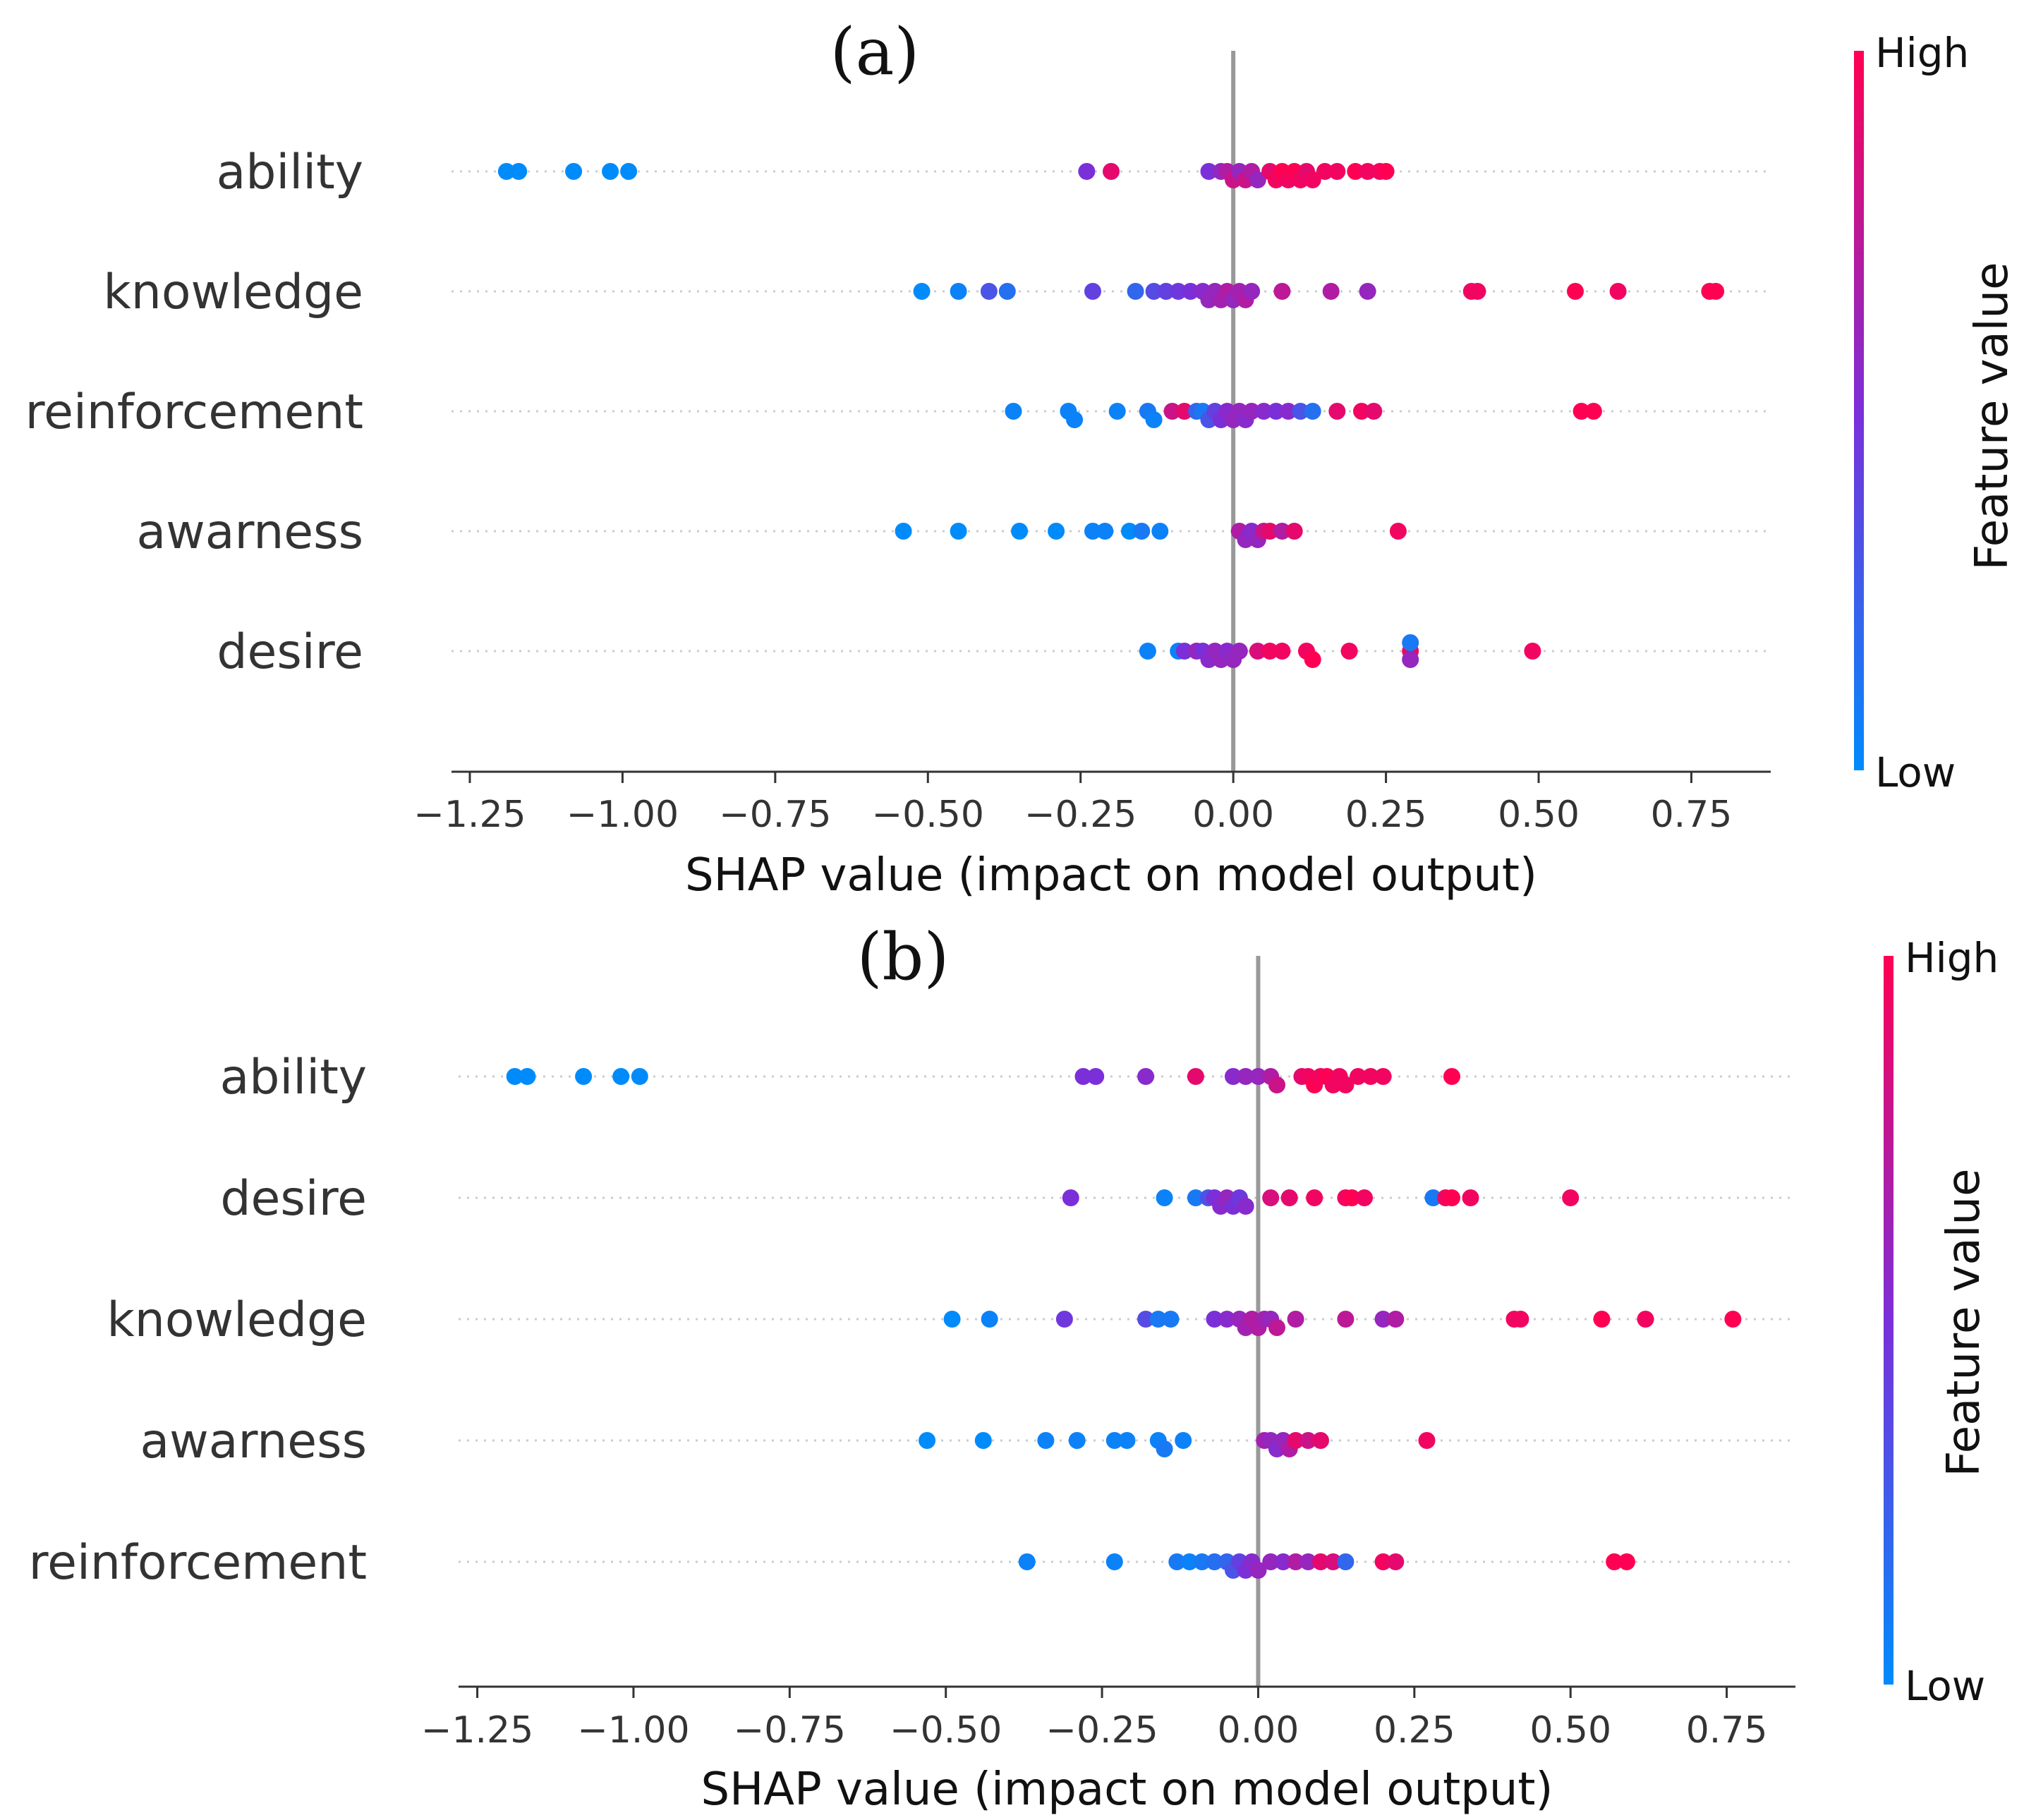  I want to click on feature-label: knowledge, so click(233, 293).